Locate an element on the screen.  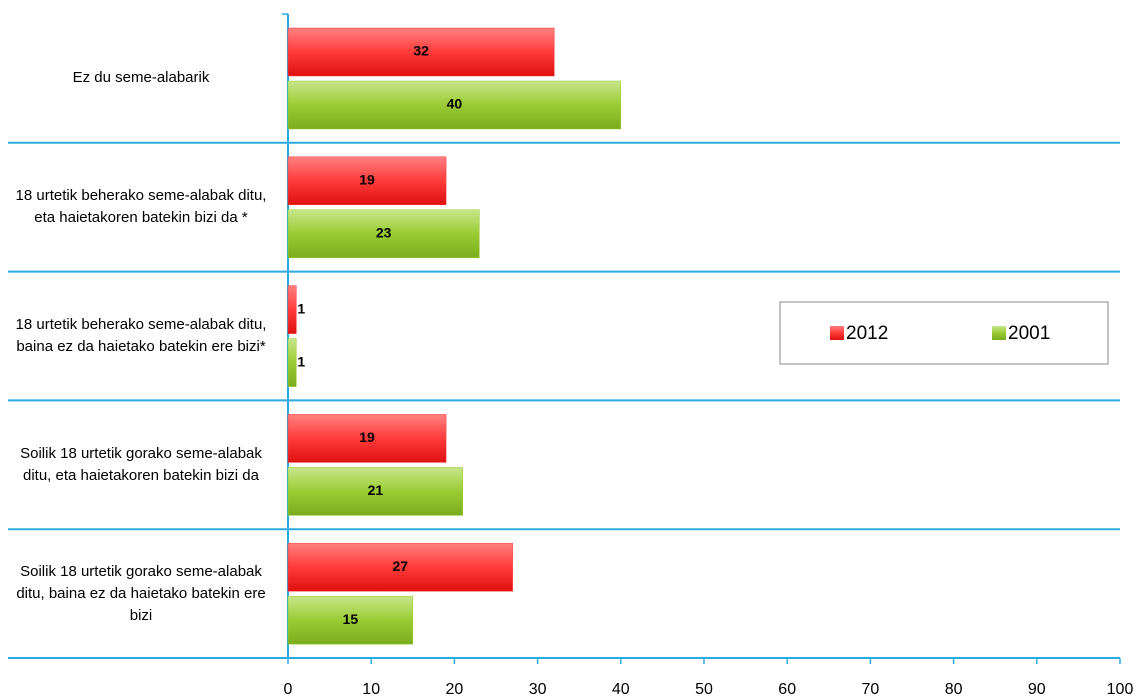
data-label: 21 is located at coordinates (376, 490).